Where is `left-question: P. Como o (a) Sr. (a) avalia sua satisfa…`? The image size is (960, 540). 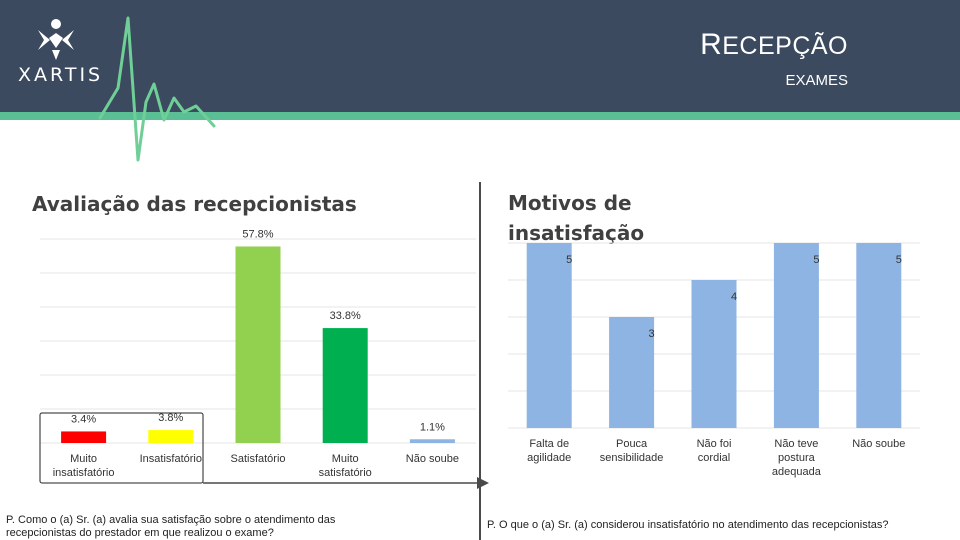 left-question: P. Como o (a) Sr. (a) avalia sua satisfa… is located at coordinates (171, 526).